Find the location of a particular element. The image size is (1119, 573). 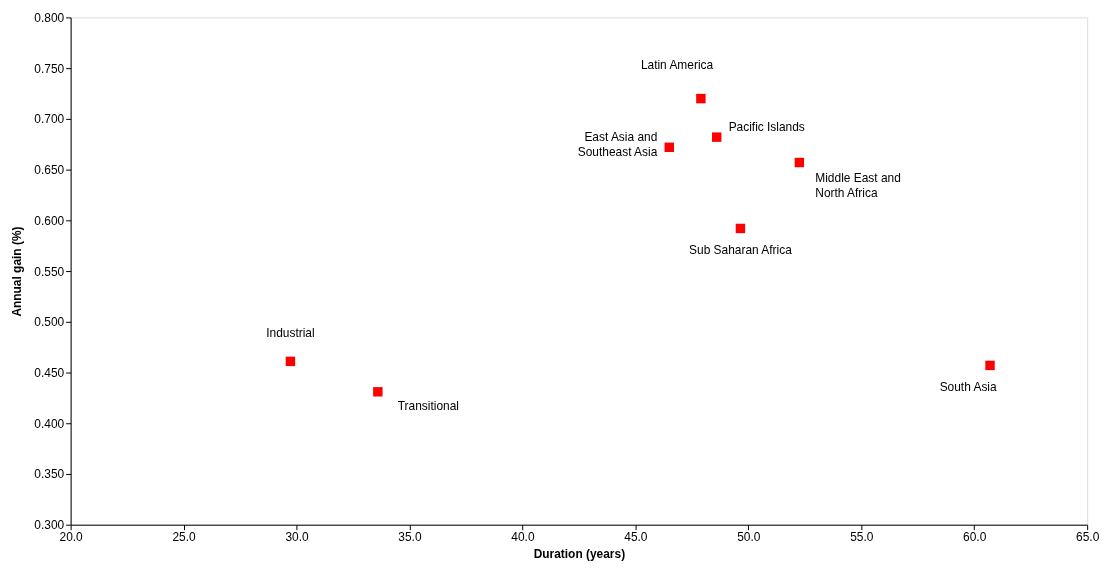

annotation: Latin America is located at coordinates (677, 64).